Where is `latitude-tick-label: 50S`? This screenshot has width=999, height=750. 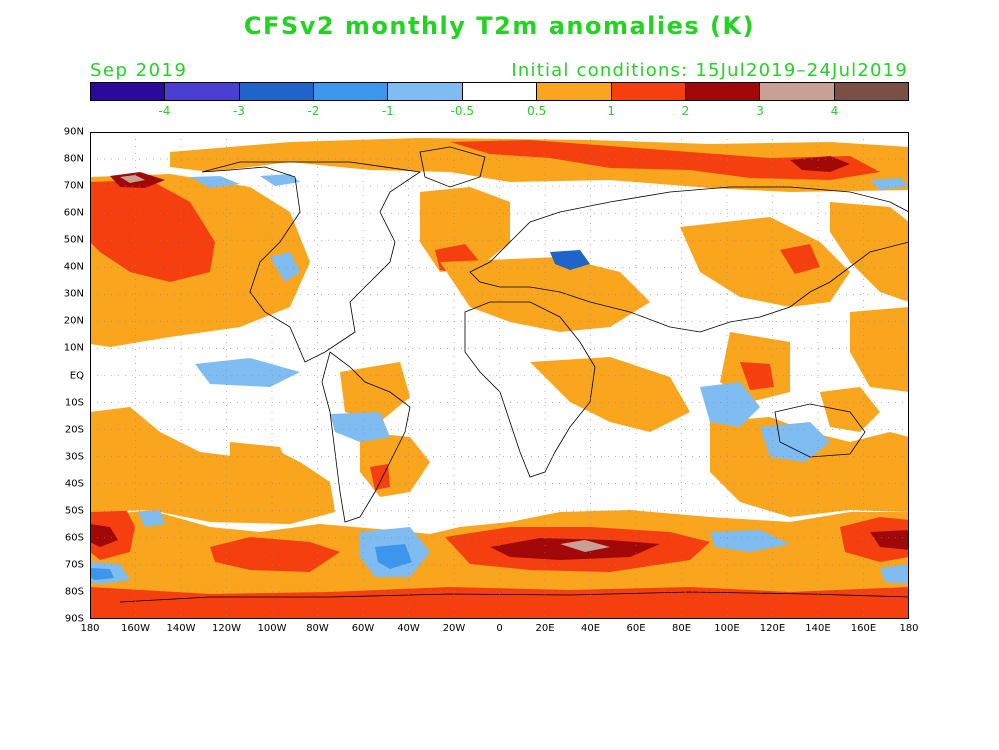 latitude-tick-label: 50S is located at coordinates (74, 511).